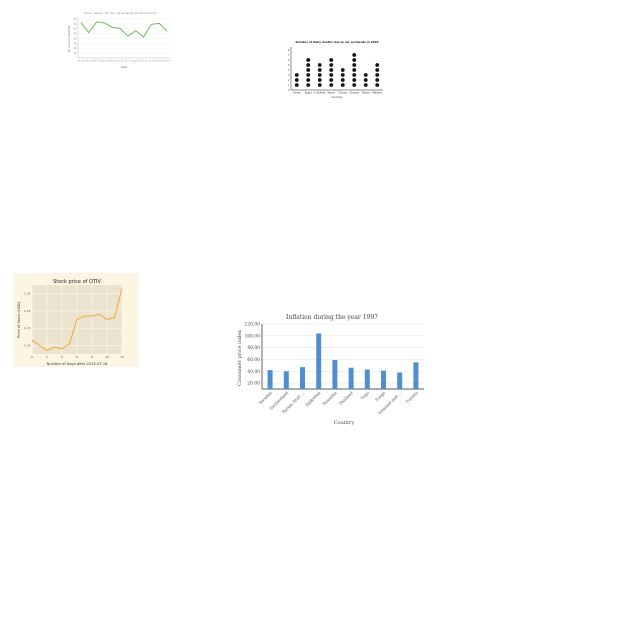  What do you see at coordinates (27, 328) in the screenshot?
I see `y-tick-label: 1.15` at bounding box center [27, 328].